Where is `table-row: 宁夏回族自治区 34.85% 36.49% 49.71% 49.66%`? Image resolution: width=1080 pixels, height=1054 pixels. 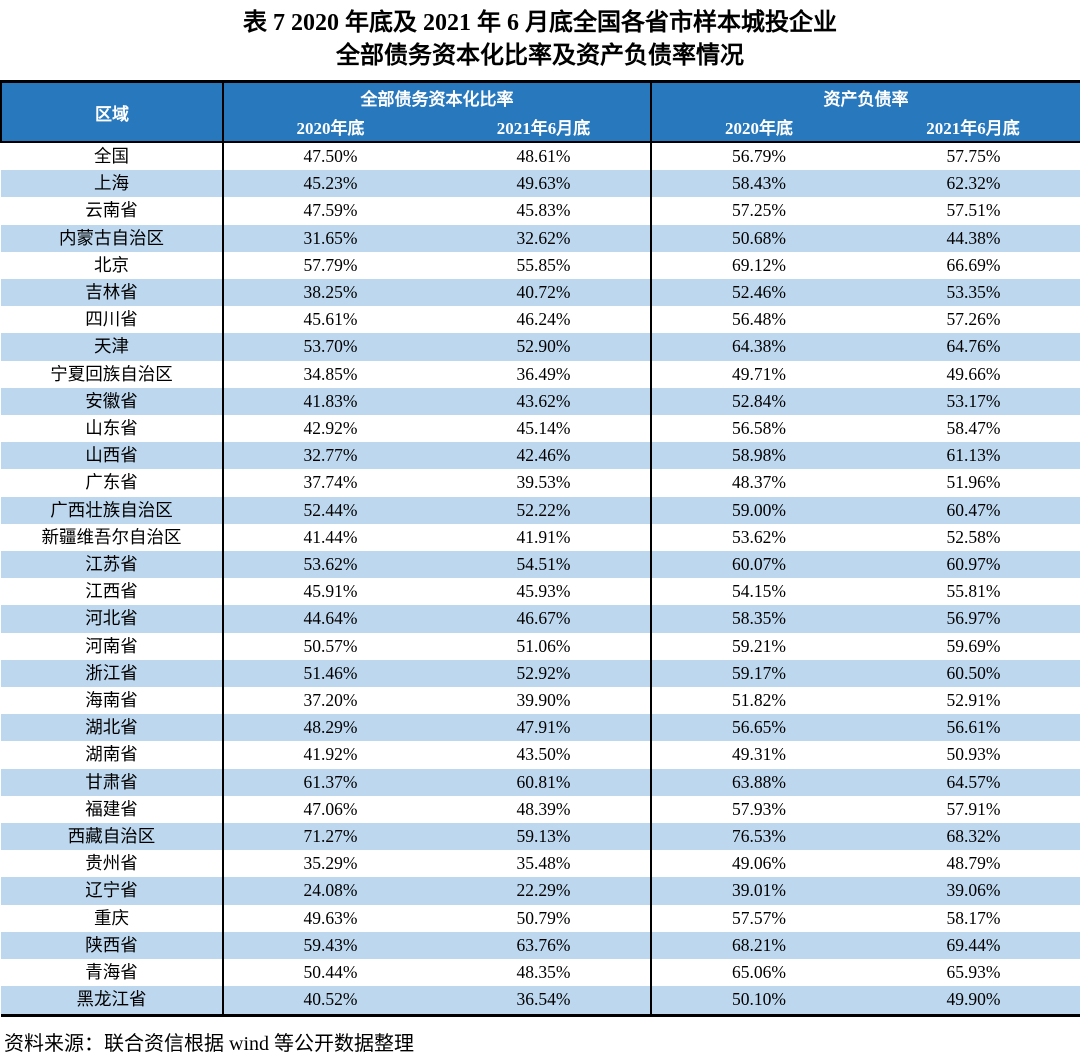
table-row: 宁夏回族自治区 34.85% 36.49% 49.71% 49.66% is located at coordinates (540, 374).